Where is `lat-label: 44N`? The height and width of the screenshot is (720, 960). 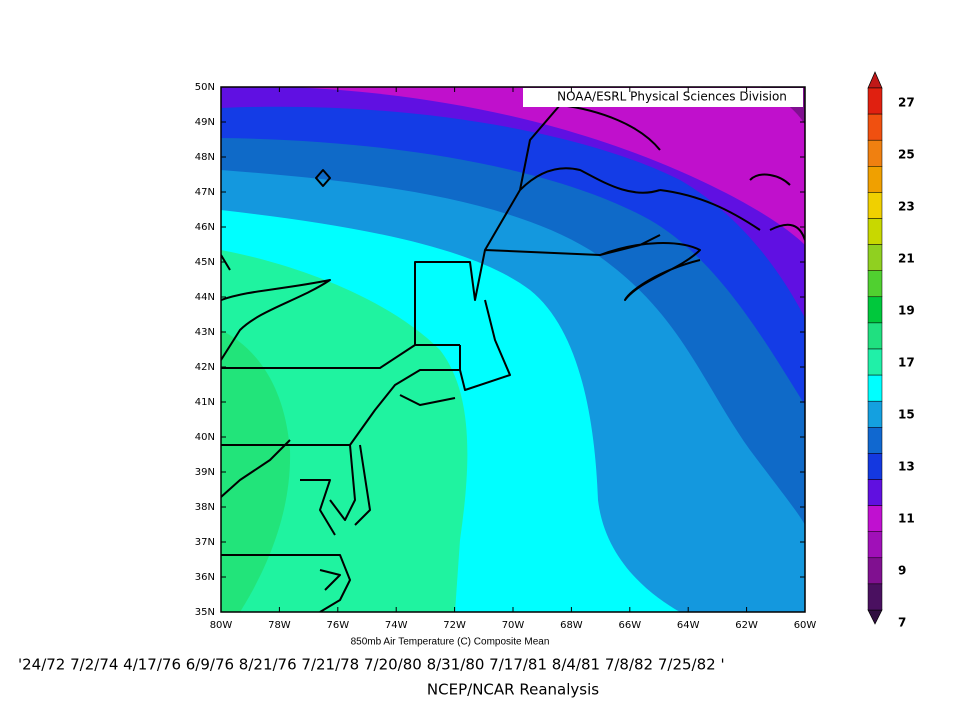 lat-label: 44N is located at coordinates (205, 297).